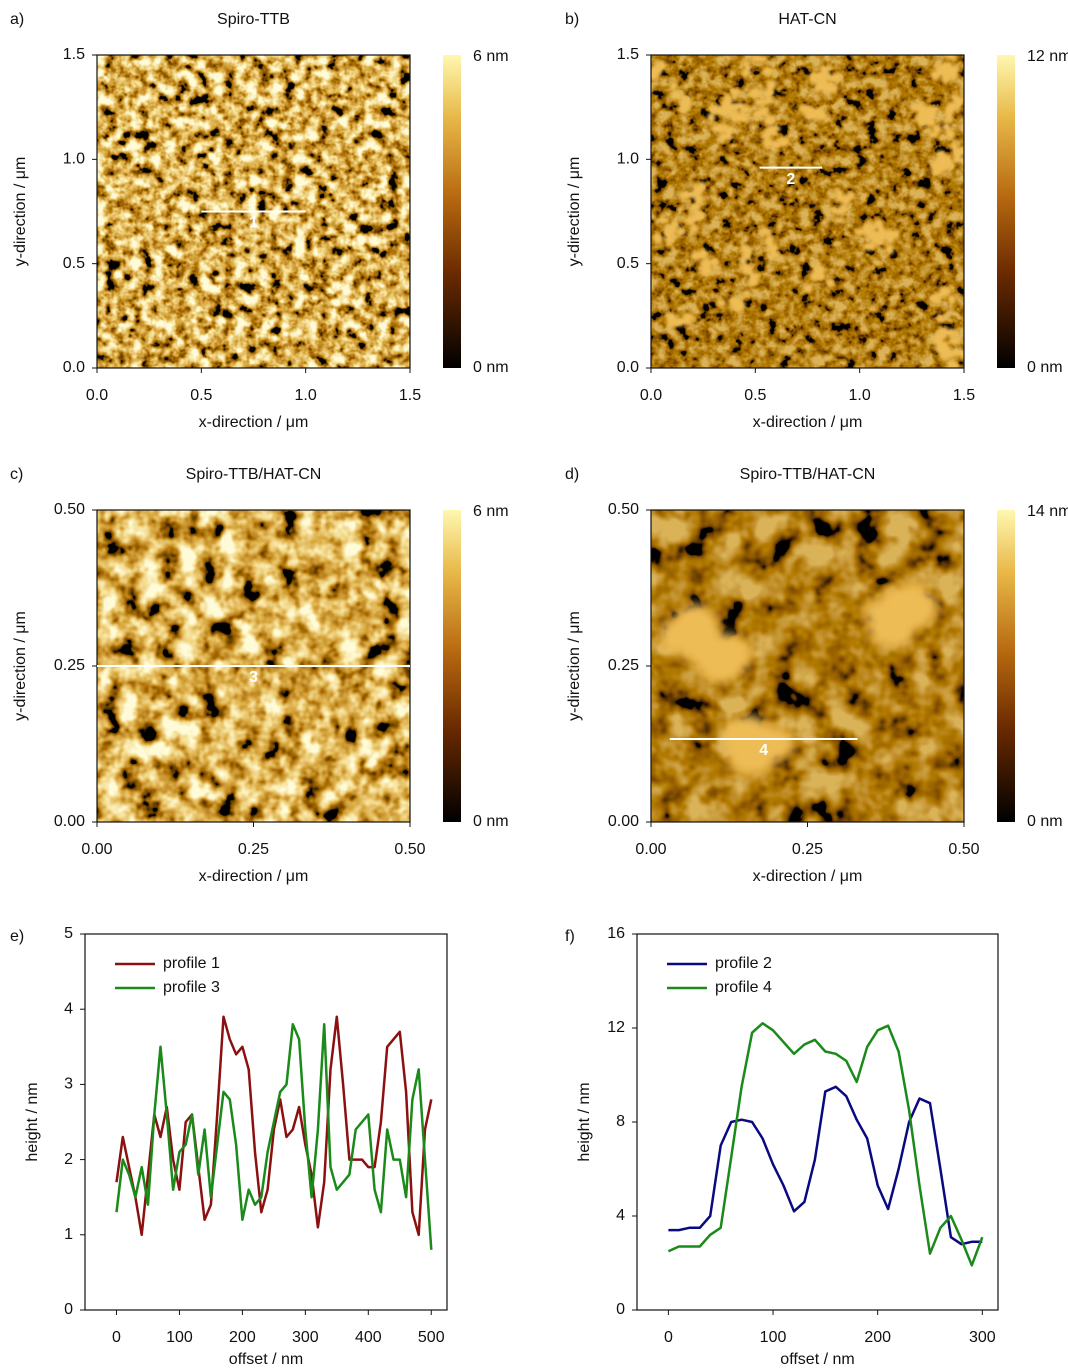 The height and width of the screenshot is (1371, 1068). I want to click on x-axis-label: offset / nm, so click(817, 1359).